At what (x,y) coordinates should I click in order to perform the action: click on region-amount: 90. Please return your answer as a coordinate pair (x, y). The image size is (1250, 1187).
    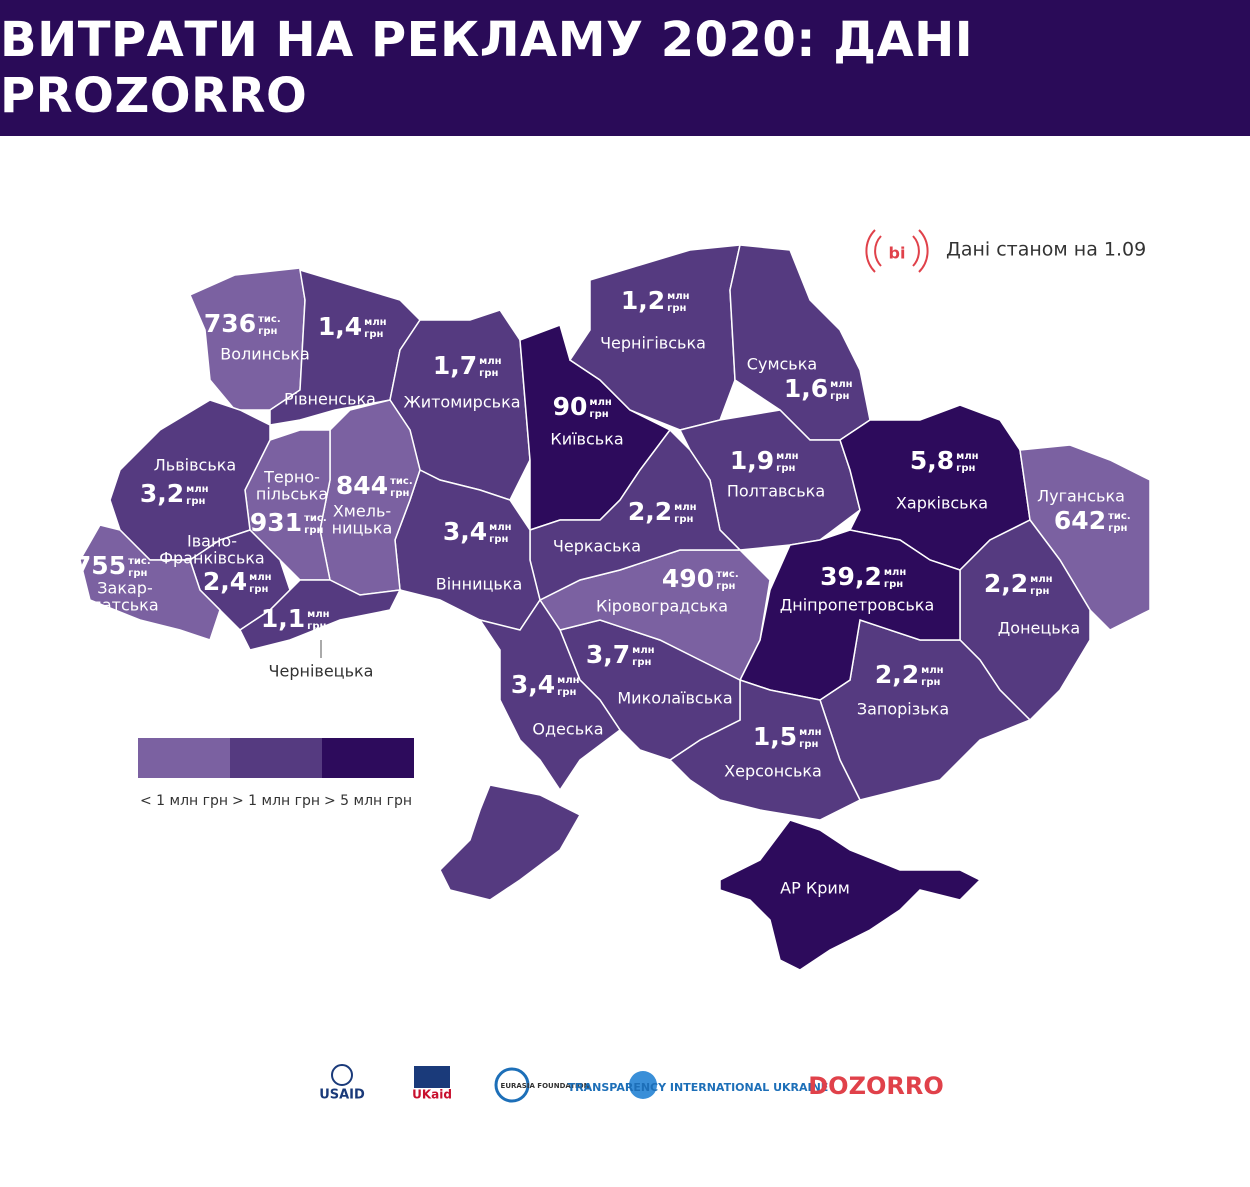
    Looking at the image, I should click on (570, 406).